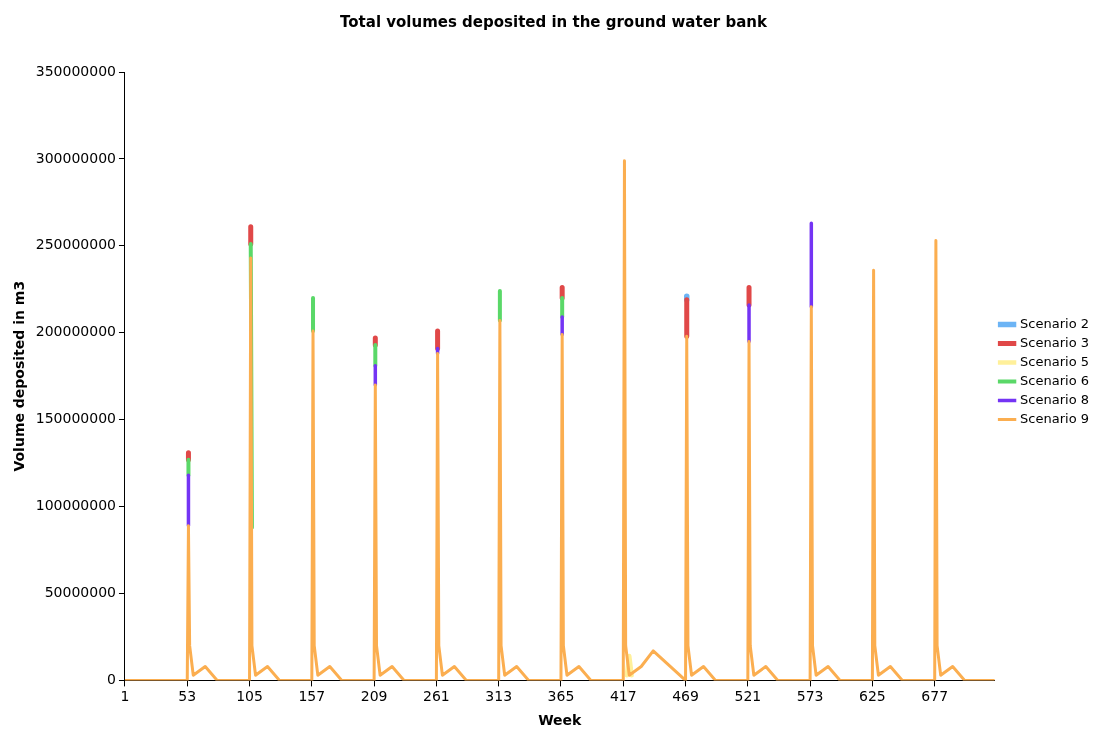 Image resolution: width=1109 pixels, height=738 pixels. I want to click on legend-label: Scenario 3, so click(1055, 342).